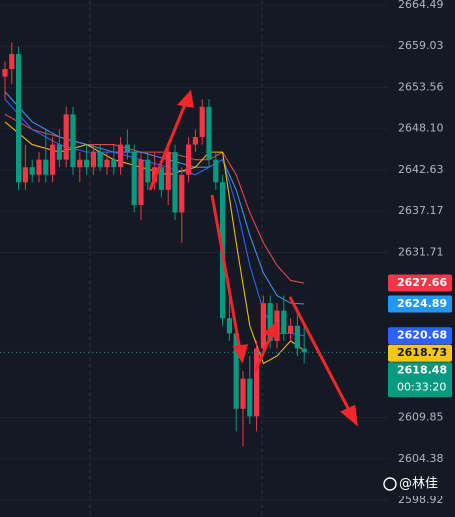 The width and height of the screenshot is (455, 517). What do you see at coordinates (421, 210) in the screenshot?
I see `y-tick-label: 2637.17` at bounding box center [421, 210].